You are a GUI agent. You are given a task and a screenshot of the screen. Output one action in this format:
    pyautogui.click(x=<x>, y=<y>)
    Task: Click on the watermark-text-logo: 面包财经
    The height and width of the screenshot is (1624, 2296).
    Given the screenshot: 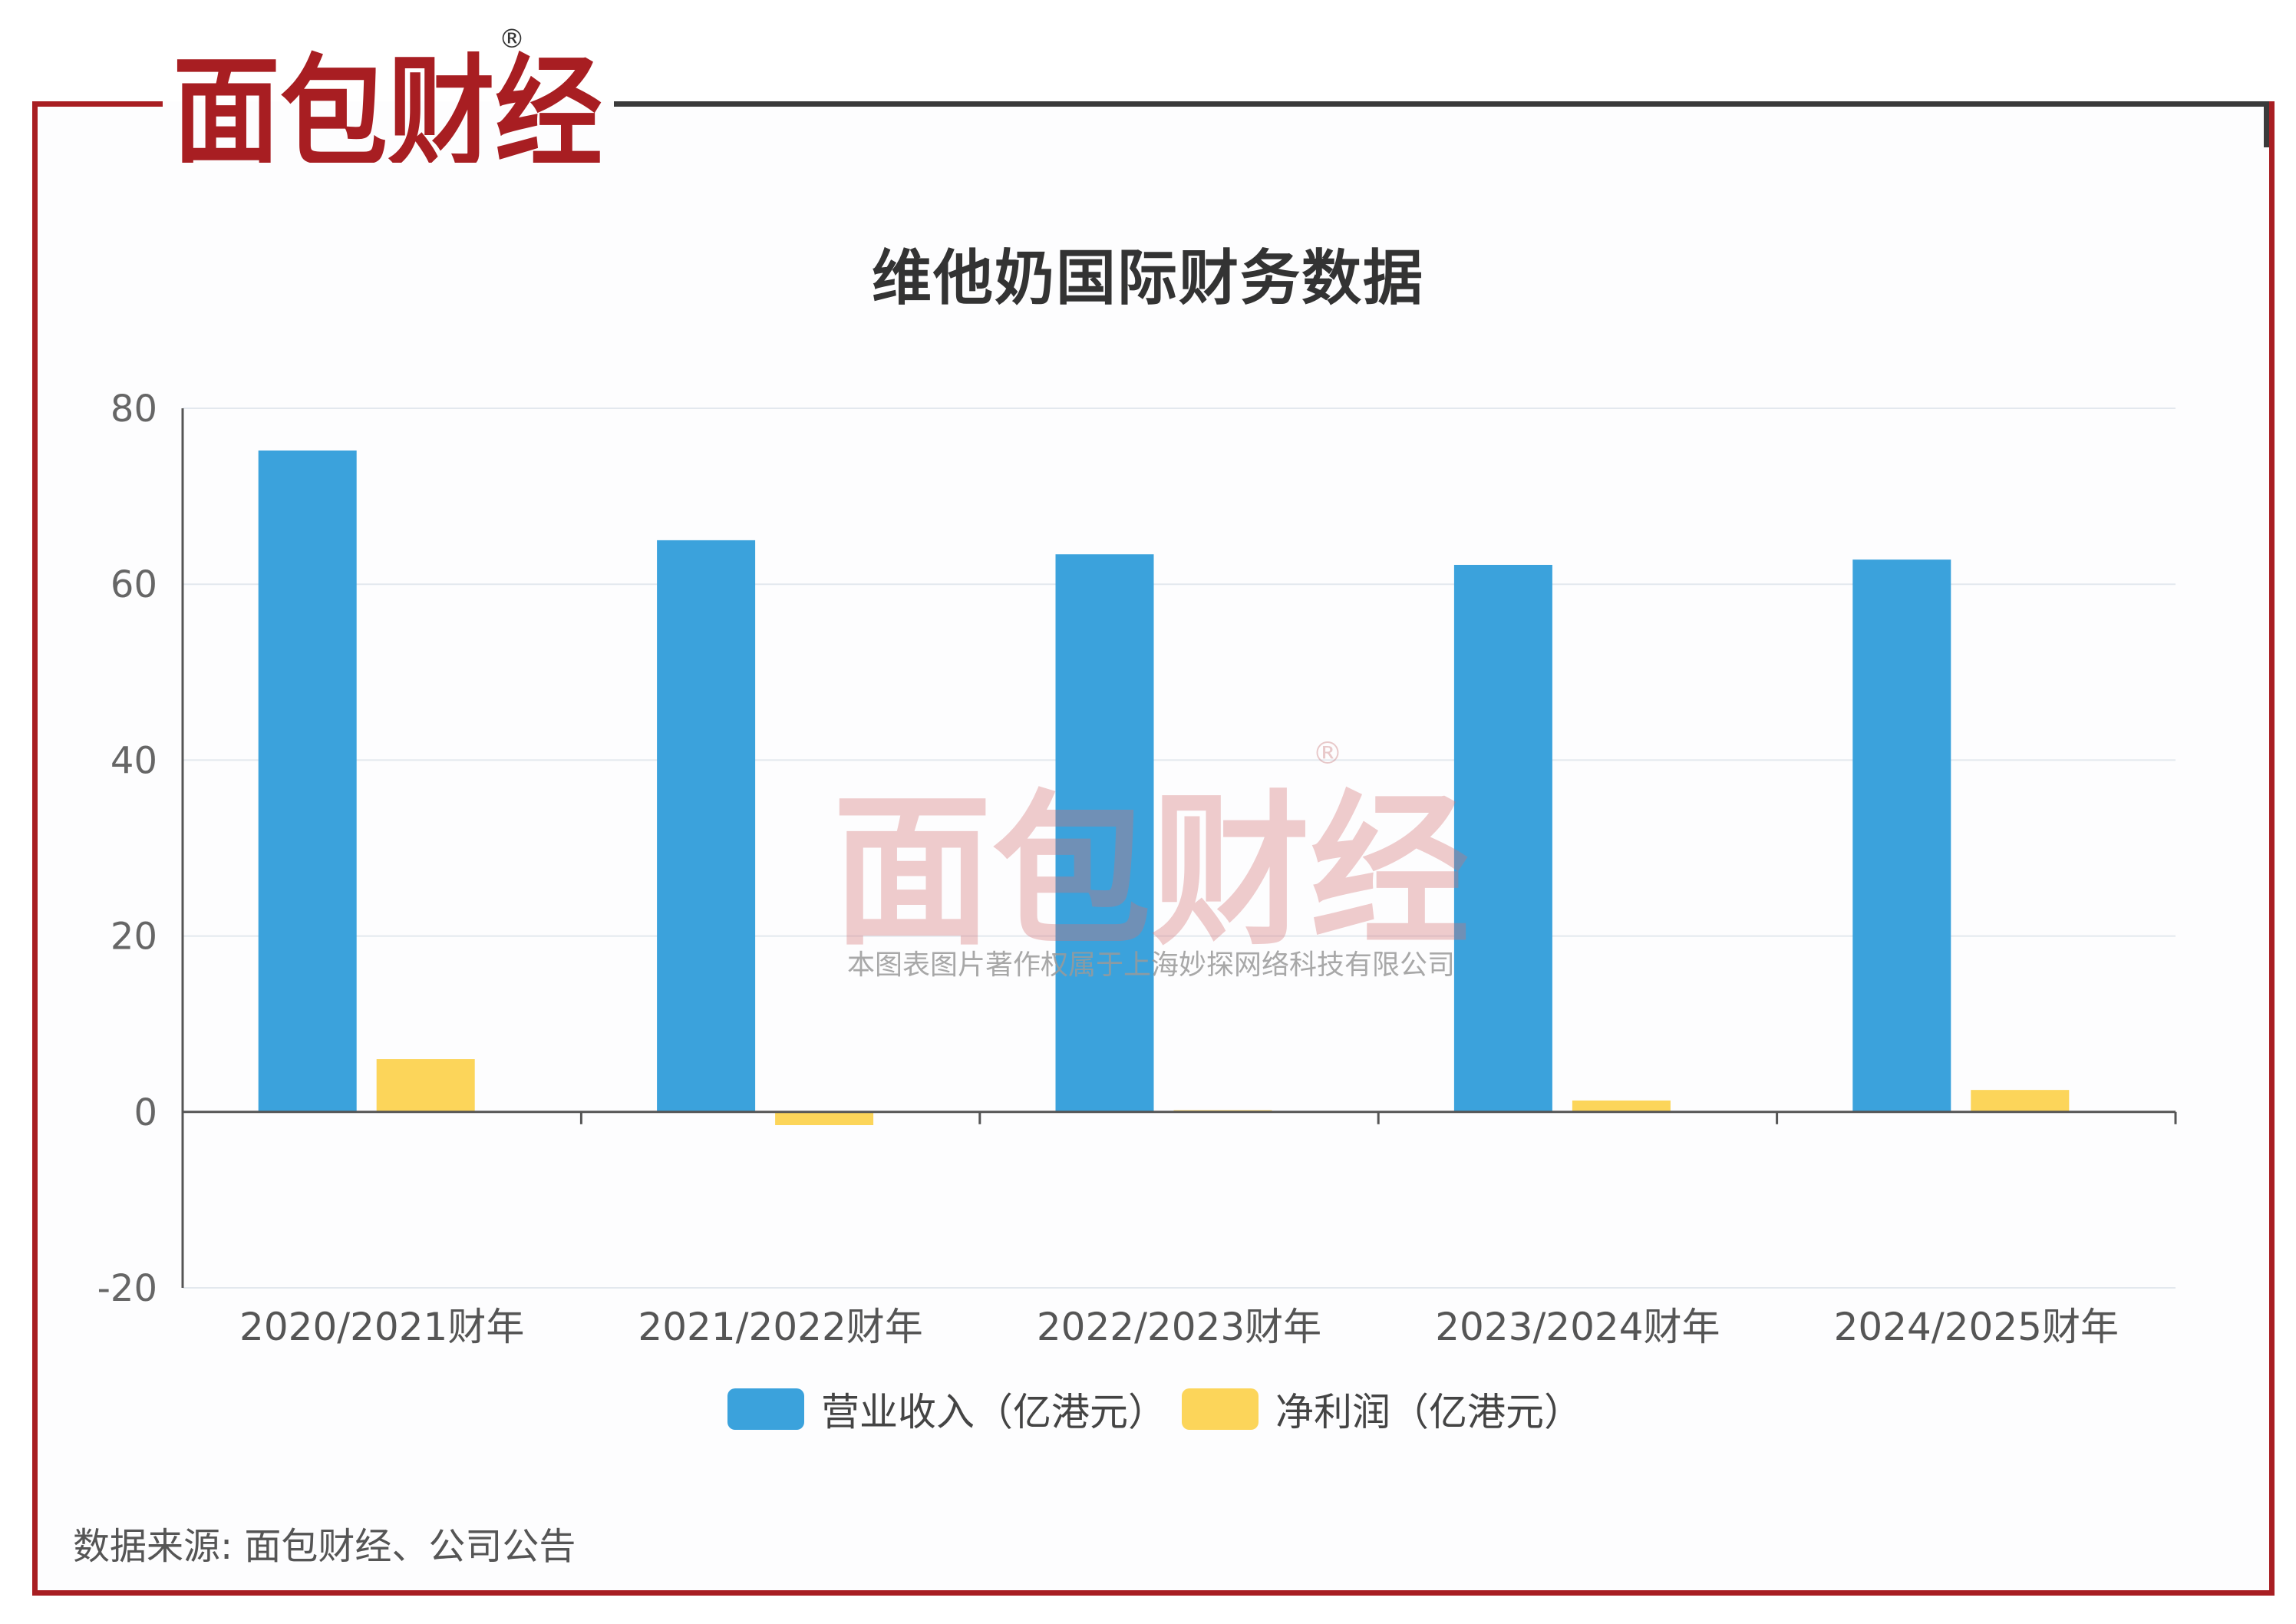 What is the action you would take?
    pyautogui.click(x=1151, y=871)
    